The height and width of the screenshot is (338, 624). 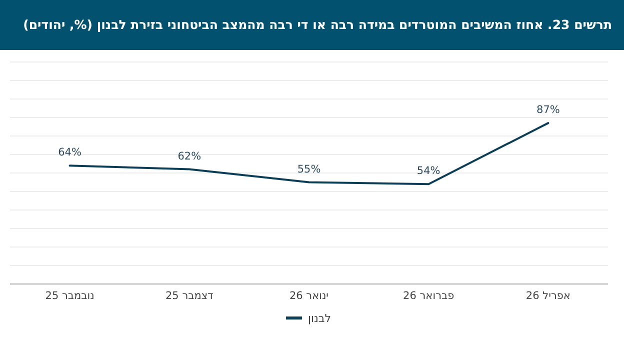 What do you see at coordinates (428, 171) in the screenshot?
I see `value-label: 54%` at bounding box center [428, 171].